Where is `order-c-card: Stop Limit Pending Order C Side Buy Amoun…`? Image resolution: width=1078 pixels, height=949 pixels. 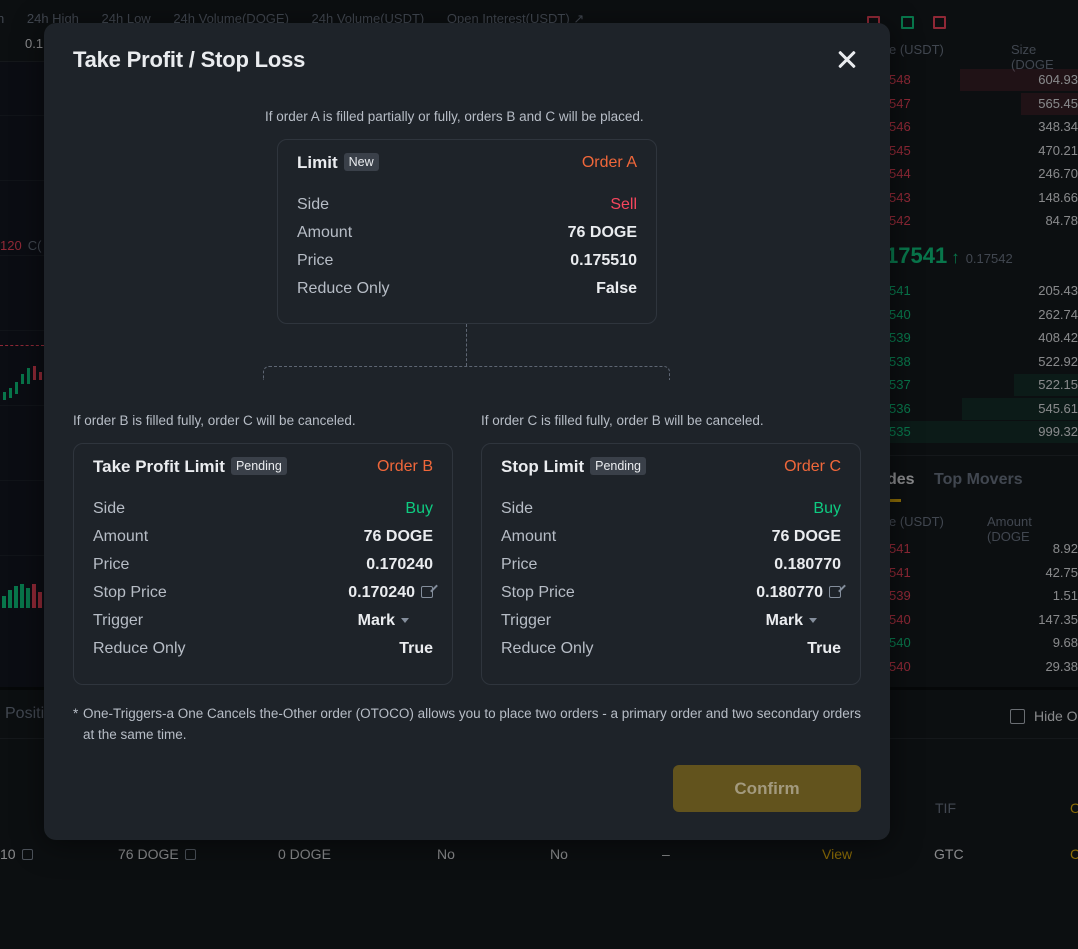 order-c-card: Stop Limit Pending Order C Side Buy Amoun… is located at coordinates (671, 564).